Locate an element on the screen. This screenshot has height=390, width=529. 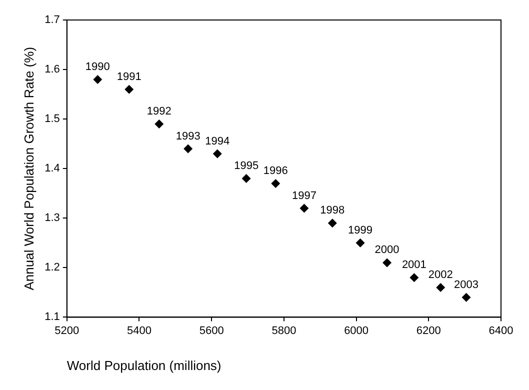
y-tick-label: 1.6 is located at coordinates (52, 70).